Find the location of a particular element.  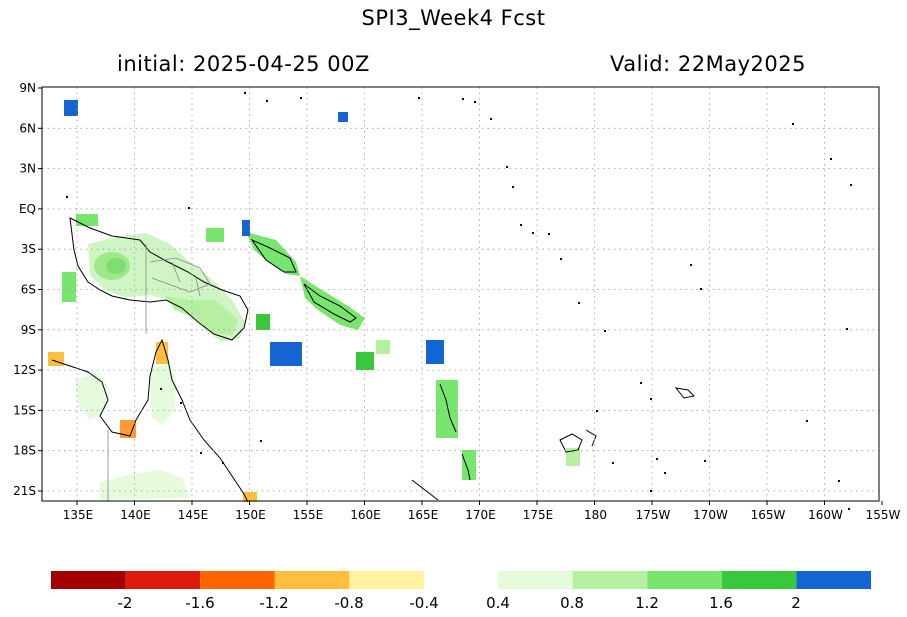

shade-ng-east is located at coordinates (201, 316).